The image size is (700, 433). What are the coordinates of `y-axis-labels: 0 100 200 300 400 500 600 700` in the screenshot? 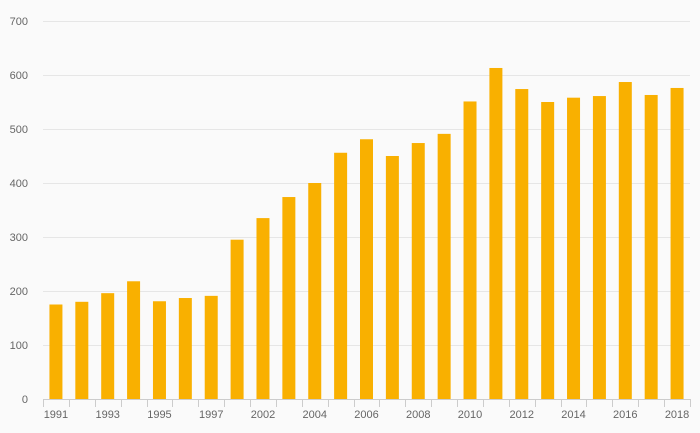 It's located at (19, 211).